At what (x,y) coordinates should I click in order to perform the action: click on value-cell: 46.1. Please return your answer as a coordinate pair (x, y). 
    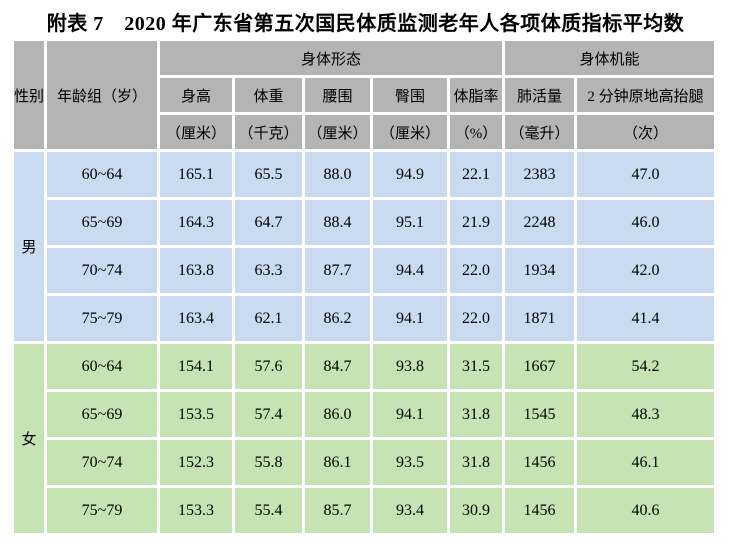
    Looking at the image, I should click on (646, 462).